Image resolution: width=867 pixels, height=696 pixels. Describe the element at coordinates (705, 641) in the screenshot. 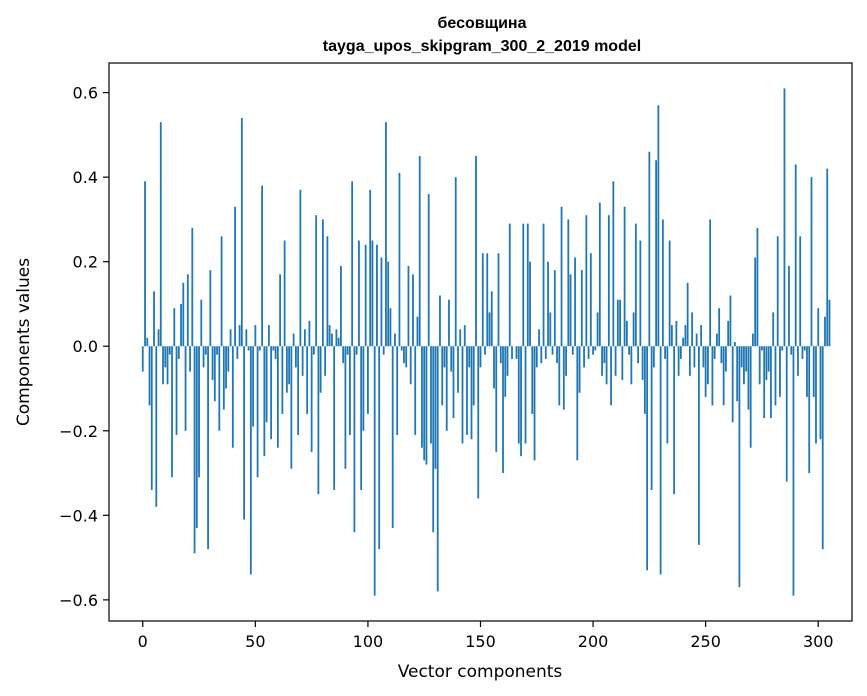

I see `x-tick-label: 250` at that location.